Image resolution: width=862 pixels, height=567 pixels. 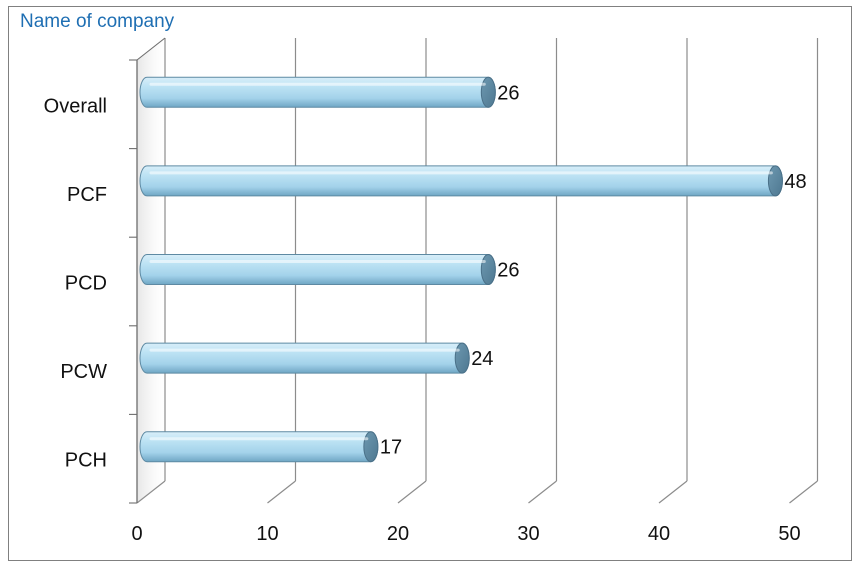 I want to click on category-label-overall: Overall, so click(x=75, y=106).